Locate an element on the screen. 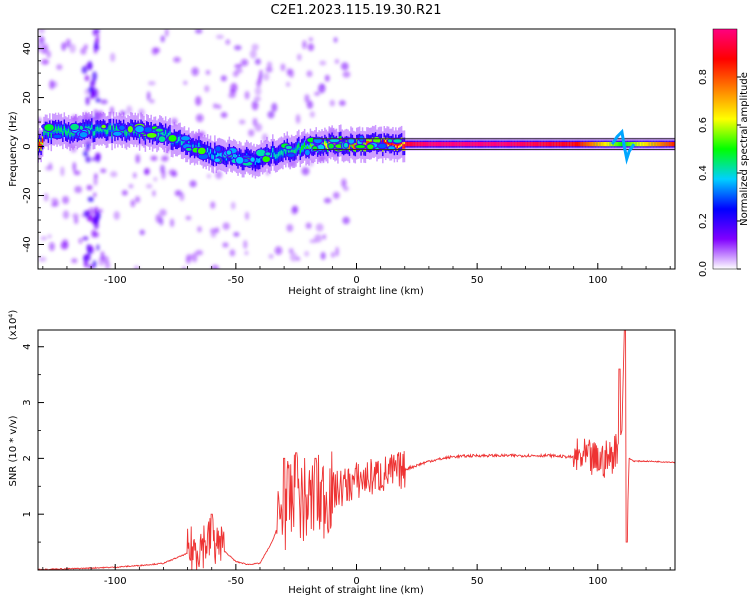 The image size is (750, 600). y-tick-label: 4 is located at coordinates (27, 347).